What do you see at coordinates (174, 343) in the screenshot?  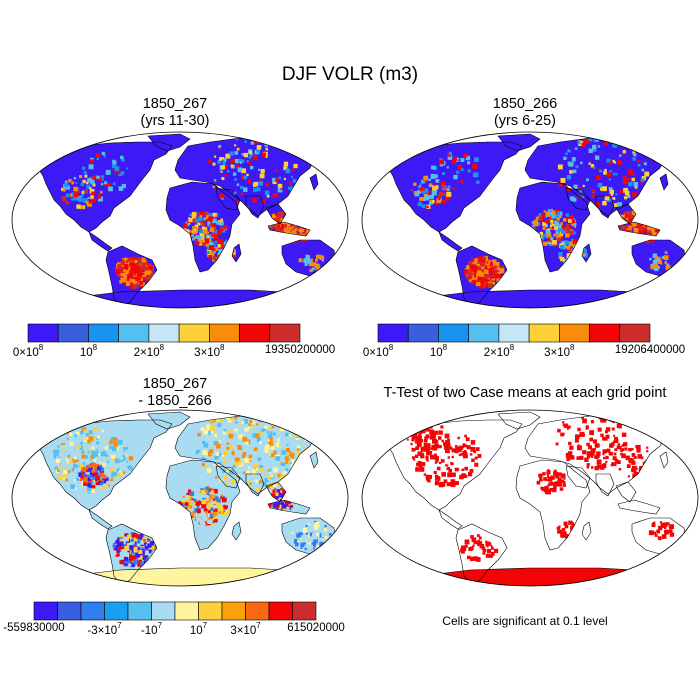 I see `colorbar-case1: 0×10⁸ 10⁸ 2×10⁸ 3×10⁸ 19350200000` at bounding box center [174, 343].